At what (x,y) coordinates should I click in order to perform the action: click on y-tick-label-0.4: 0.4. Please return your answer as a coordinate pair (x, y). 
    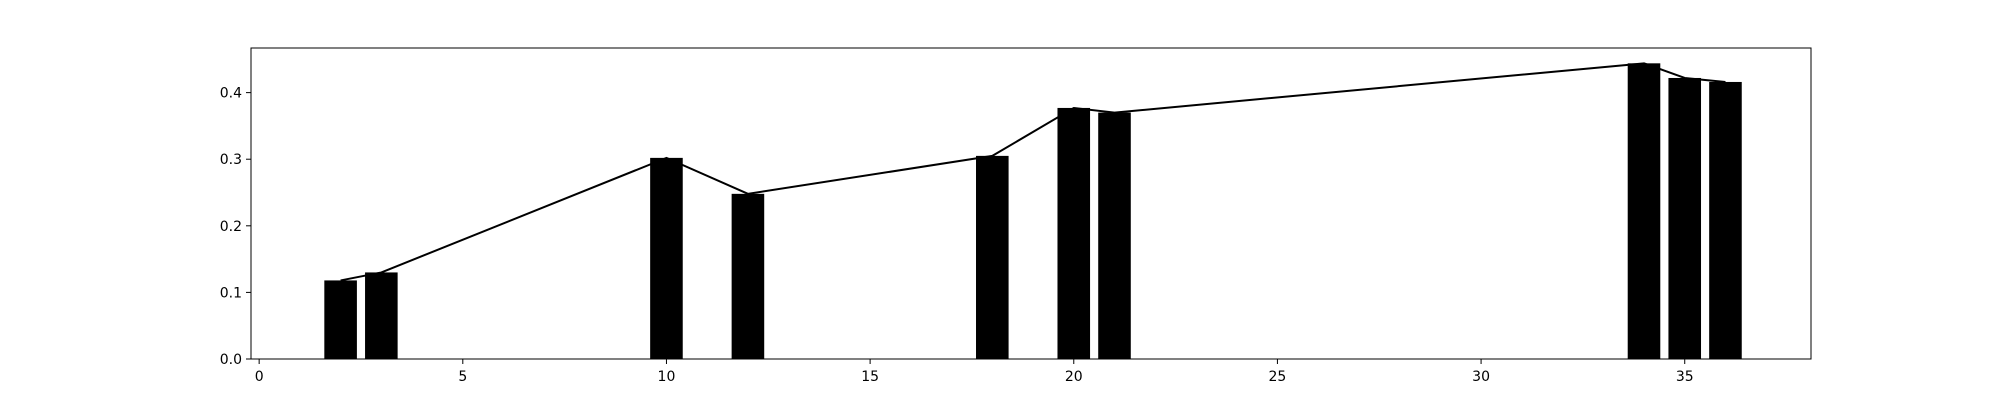
    Looking at the image, I should click on (231, 94).